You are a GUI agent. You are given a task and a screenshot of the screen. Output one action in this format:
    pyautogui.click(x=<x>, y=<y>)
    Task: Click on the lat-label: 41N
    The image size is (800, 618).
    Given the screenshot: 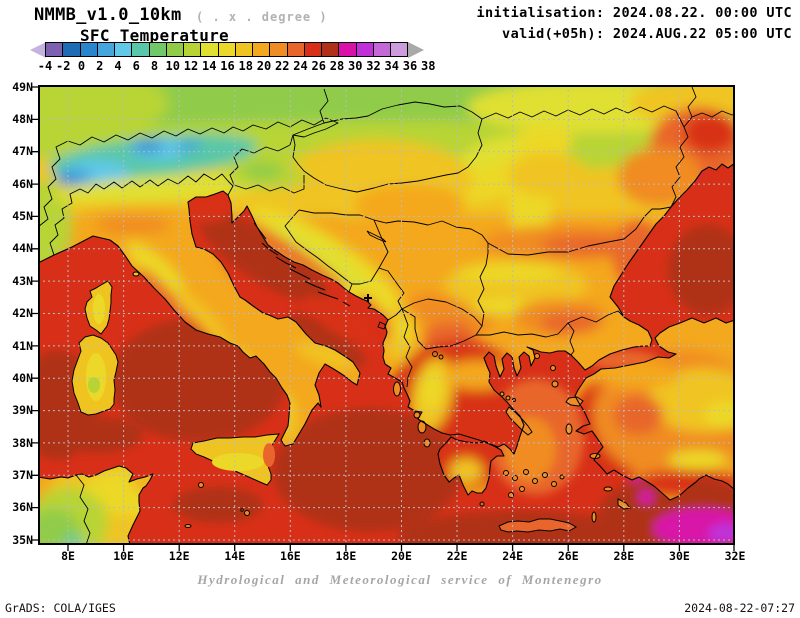 What is the action you would take?
    pyautogui.click(x=22, y=345)
    